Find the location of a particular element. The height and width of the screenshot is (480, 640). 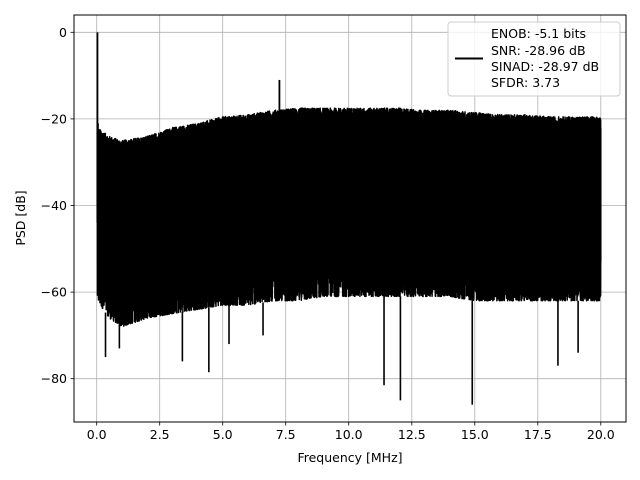

legend-sfdr: SFDR: 3.73 is located at coordinates (525, 82).